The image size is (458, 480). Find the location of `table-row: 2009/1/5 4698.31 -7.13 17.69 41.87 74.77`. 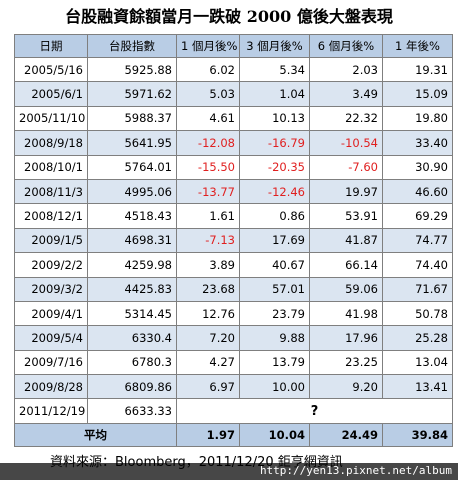

table-row: 2009/1/5 4698.31 -7.13 17.69 41.87 74.77 is located at coordinates (233, 240).